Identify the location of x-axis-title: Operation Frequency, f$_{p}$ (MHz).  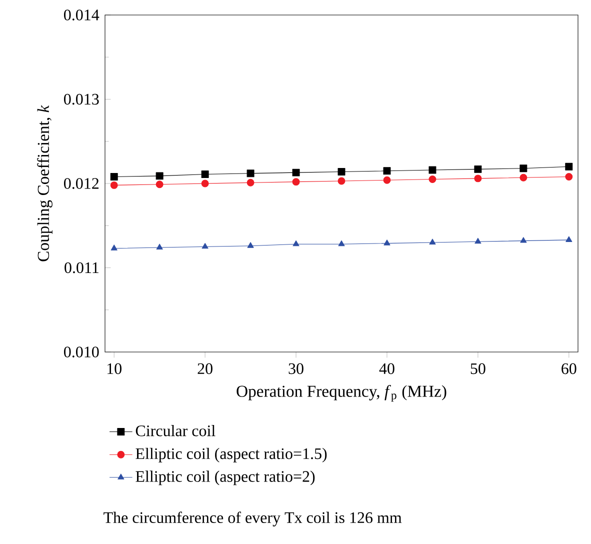
(341, 393).